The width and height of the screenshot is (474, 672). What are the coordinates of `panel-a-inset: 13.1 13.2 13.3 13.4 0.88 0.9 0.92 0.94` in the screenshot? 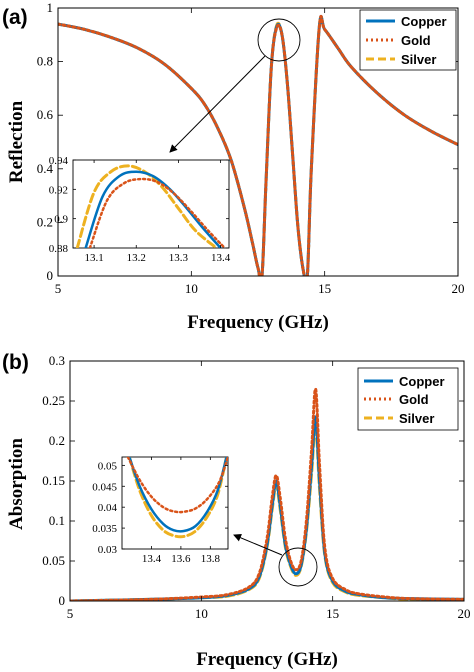 It's located at (140, 209).